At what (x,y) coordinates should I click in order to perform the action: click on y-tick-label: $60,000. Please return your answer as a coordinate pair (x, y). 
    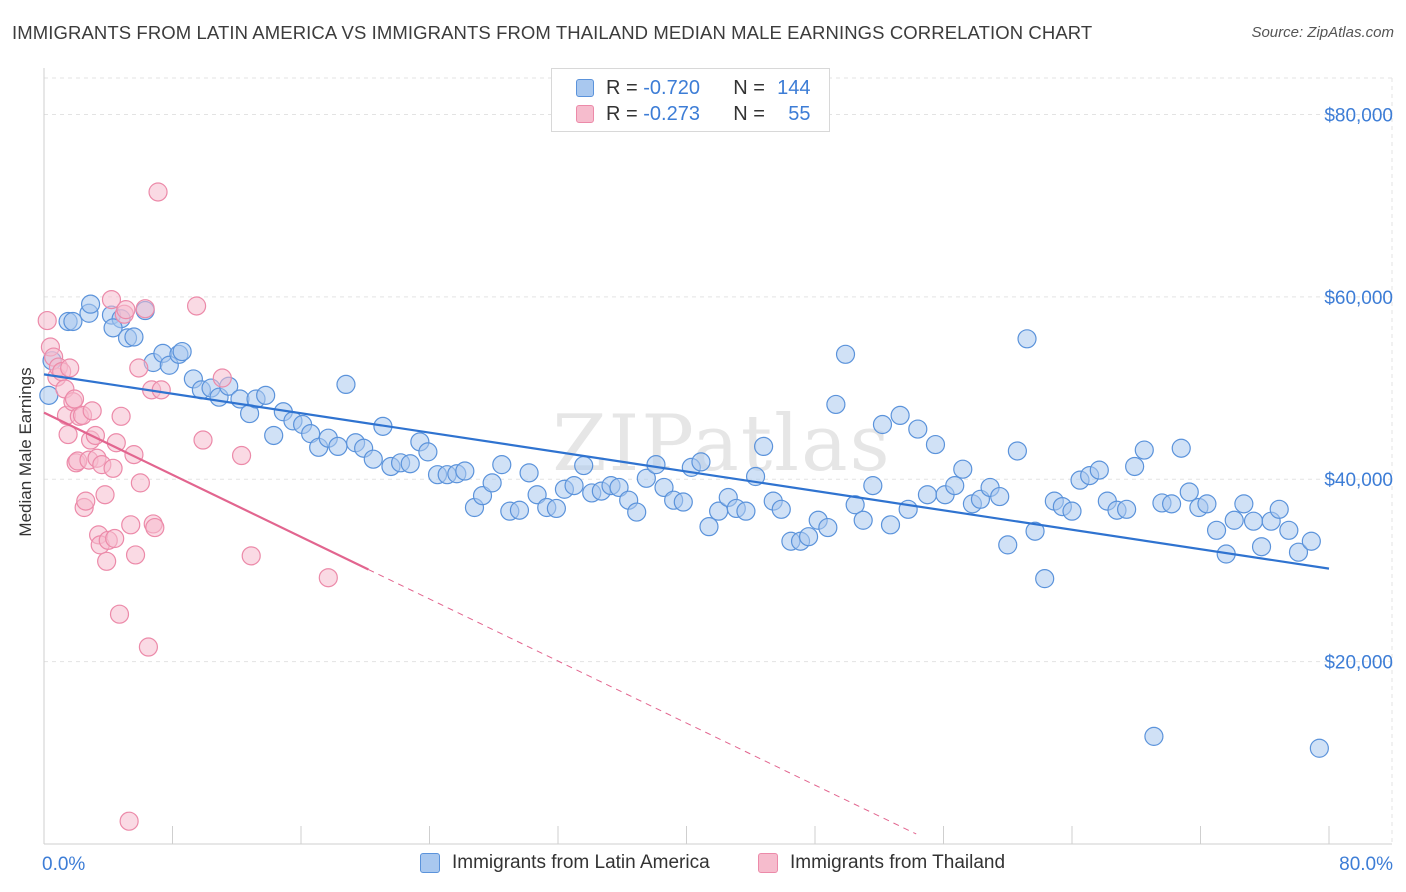
    Looking at the image, I should click on (1358, 298).